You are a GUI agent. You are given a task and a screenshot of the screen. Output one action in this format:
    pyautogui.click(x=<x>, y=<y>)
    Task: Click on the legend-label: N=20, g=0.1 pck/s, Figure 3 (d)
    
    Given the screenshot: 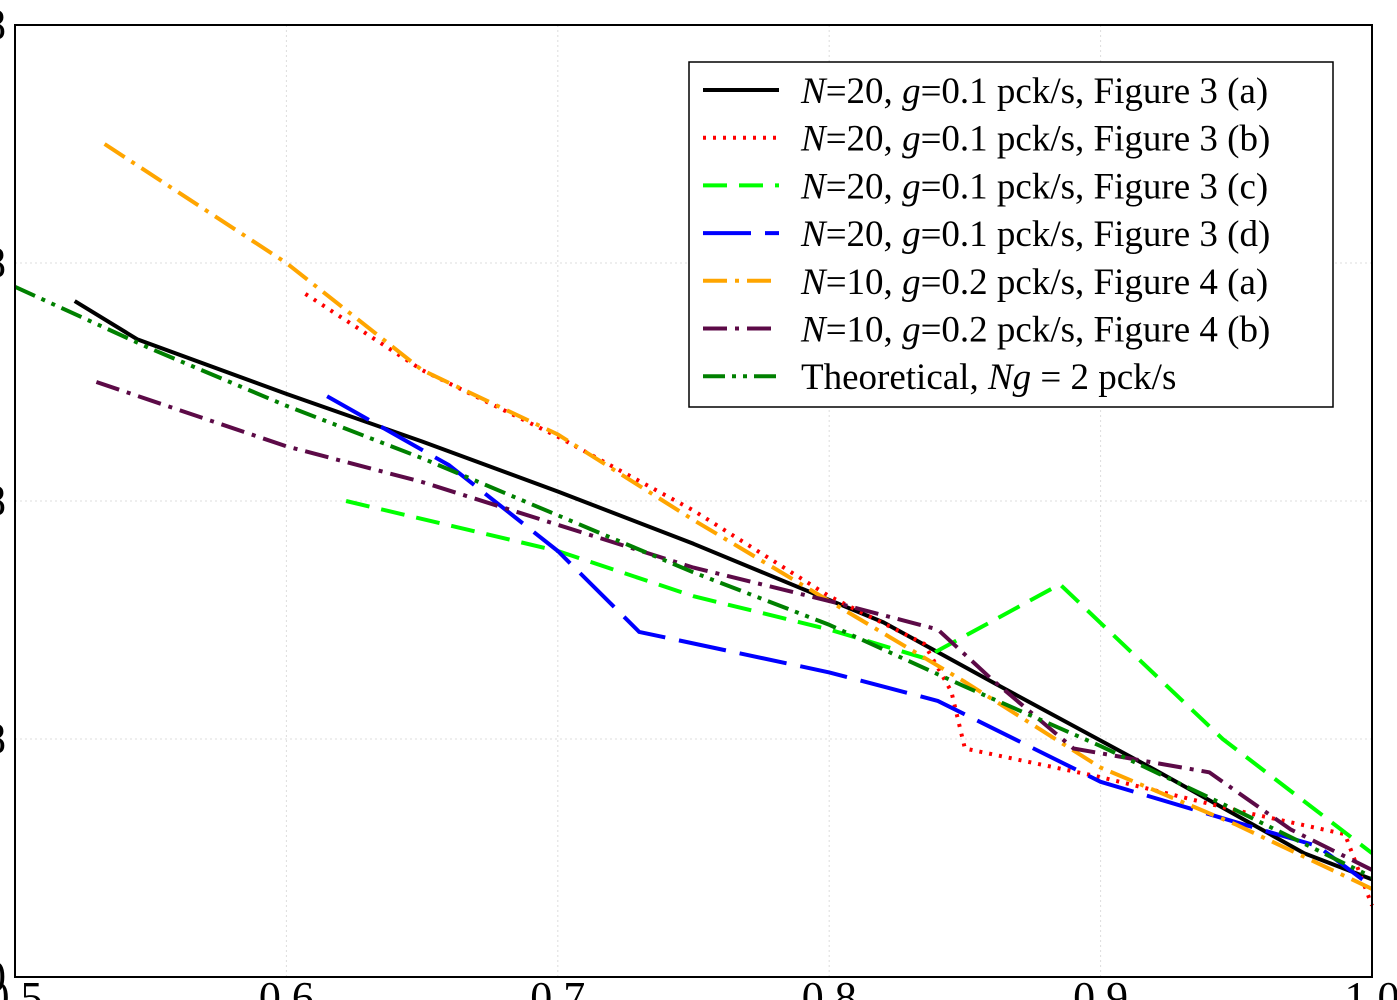 What is the action you would take?
    pyautogui.click(x=1035, y=234)
    